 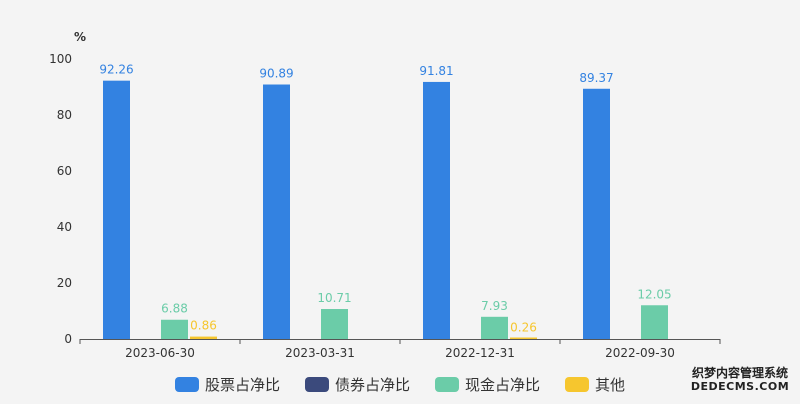 I want to click on legend-label: 其他, so click(x=610, y=385).